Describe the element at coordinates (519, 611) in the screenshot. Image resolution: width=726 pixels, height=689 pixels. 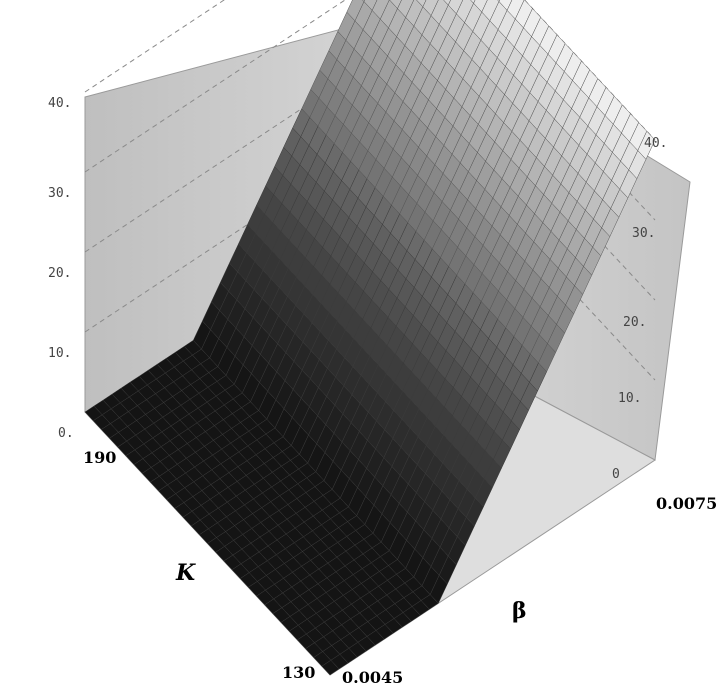
I see `beta-axis-title: β` at that location.